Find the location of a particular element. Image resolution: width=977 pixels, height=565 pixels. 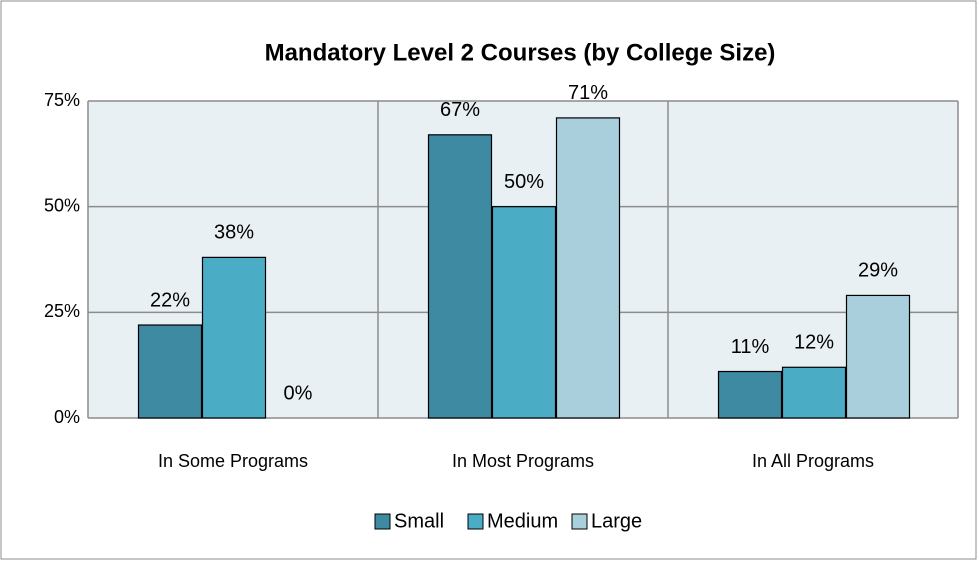

legend-label: Large is located at coordinates (616, 521).